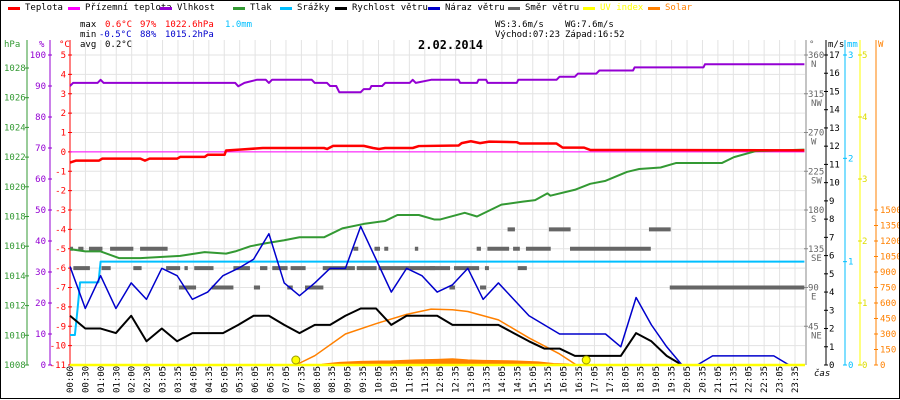 Image resolution: width=900 pixels, height=400 pixels. Describe the element at coordinates (816, 259) in the screenshot. I see `direction-label: SE` at that location.